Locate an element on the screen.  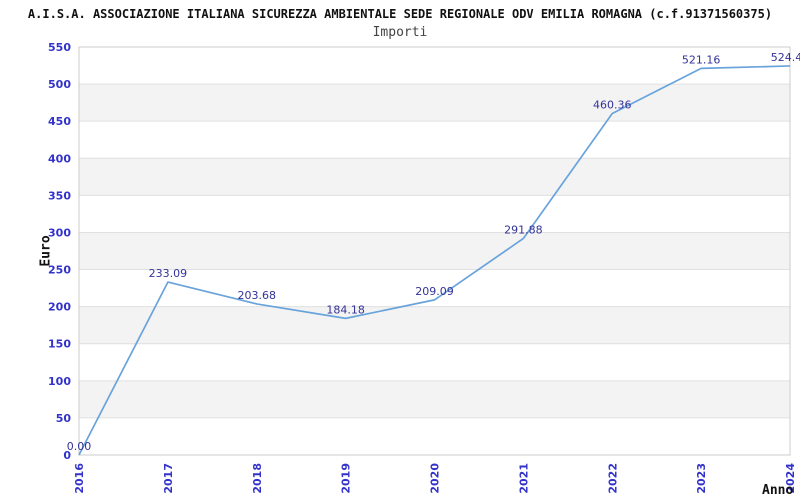
y-tick-label: 450 is located at coordinates (59, 121).